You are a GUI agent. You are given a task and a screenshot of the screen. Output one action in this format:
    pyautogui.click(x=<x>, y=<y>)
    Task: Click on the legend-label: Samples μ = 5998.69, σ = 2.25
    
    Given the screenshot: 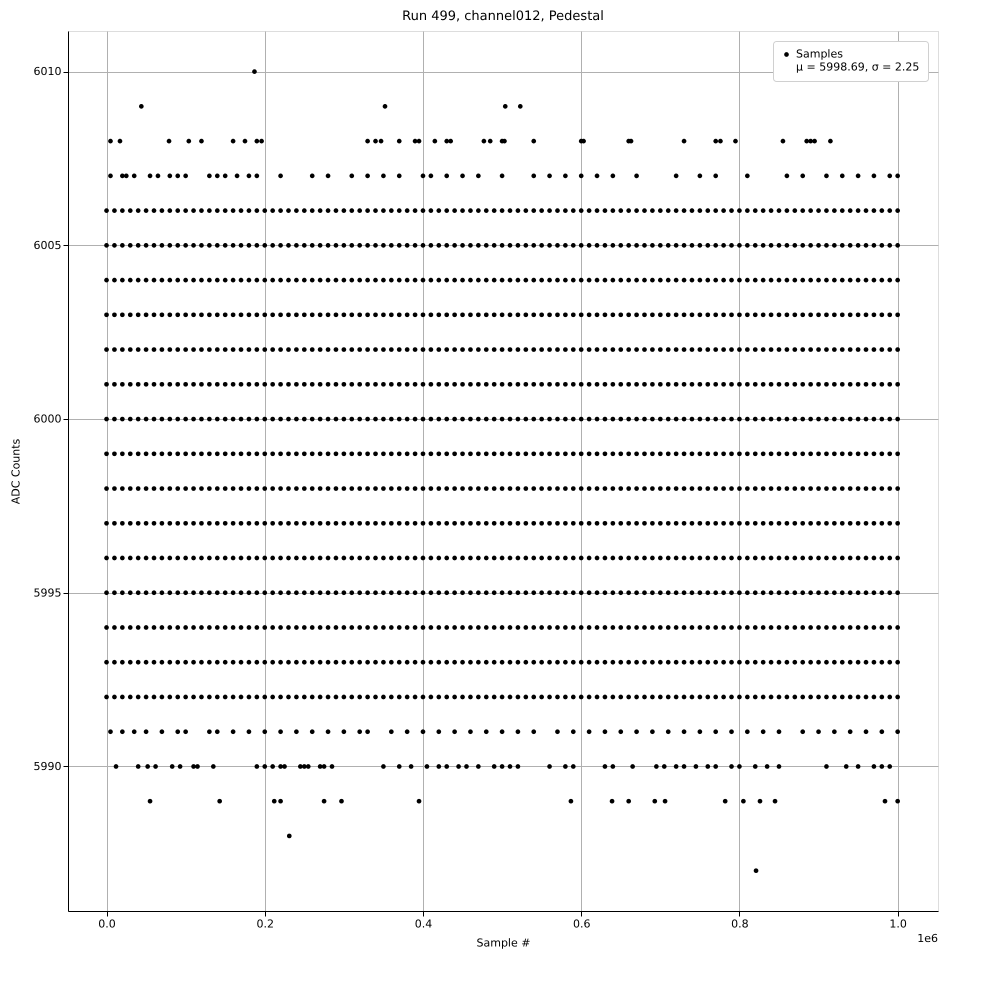 What is the action you would take?
    pyautogui.click(x=858, y=61)
    